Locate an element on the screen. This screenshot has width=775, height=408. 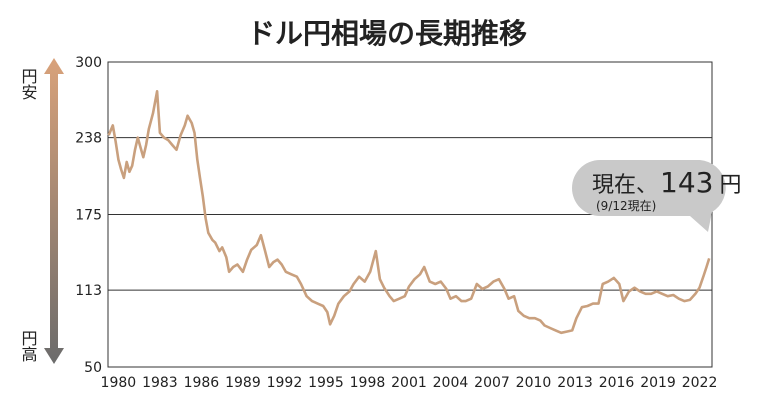
direction-arrow is located at coordinates (54, 211).